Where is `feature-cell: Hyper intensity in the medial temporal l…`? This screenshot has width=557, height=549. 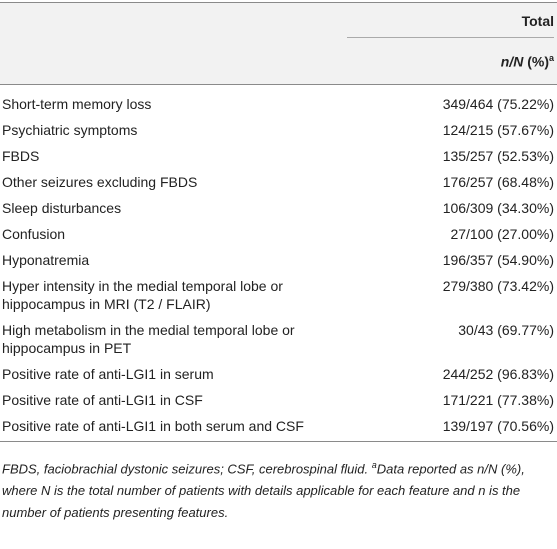 feature-cell: Hyper intensity in the medial temporal l… is located at coordinates (142, 295).